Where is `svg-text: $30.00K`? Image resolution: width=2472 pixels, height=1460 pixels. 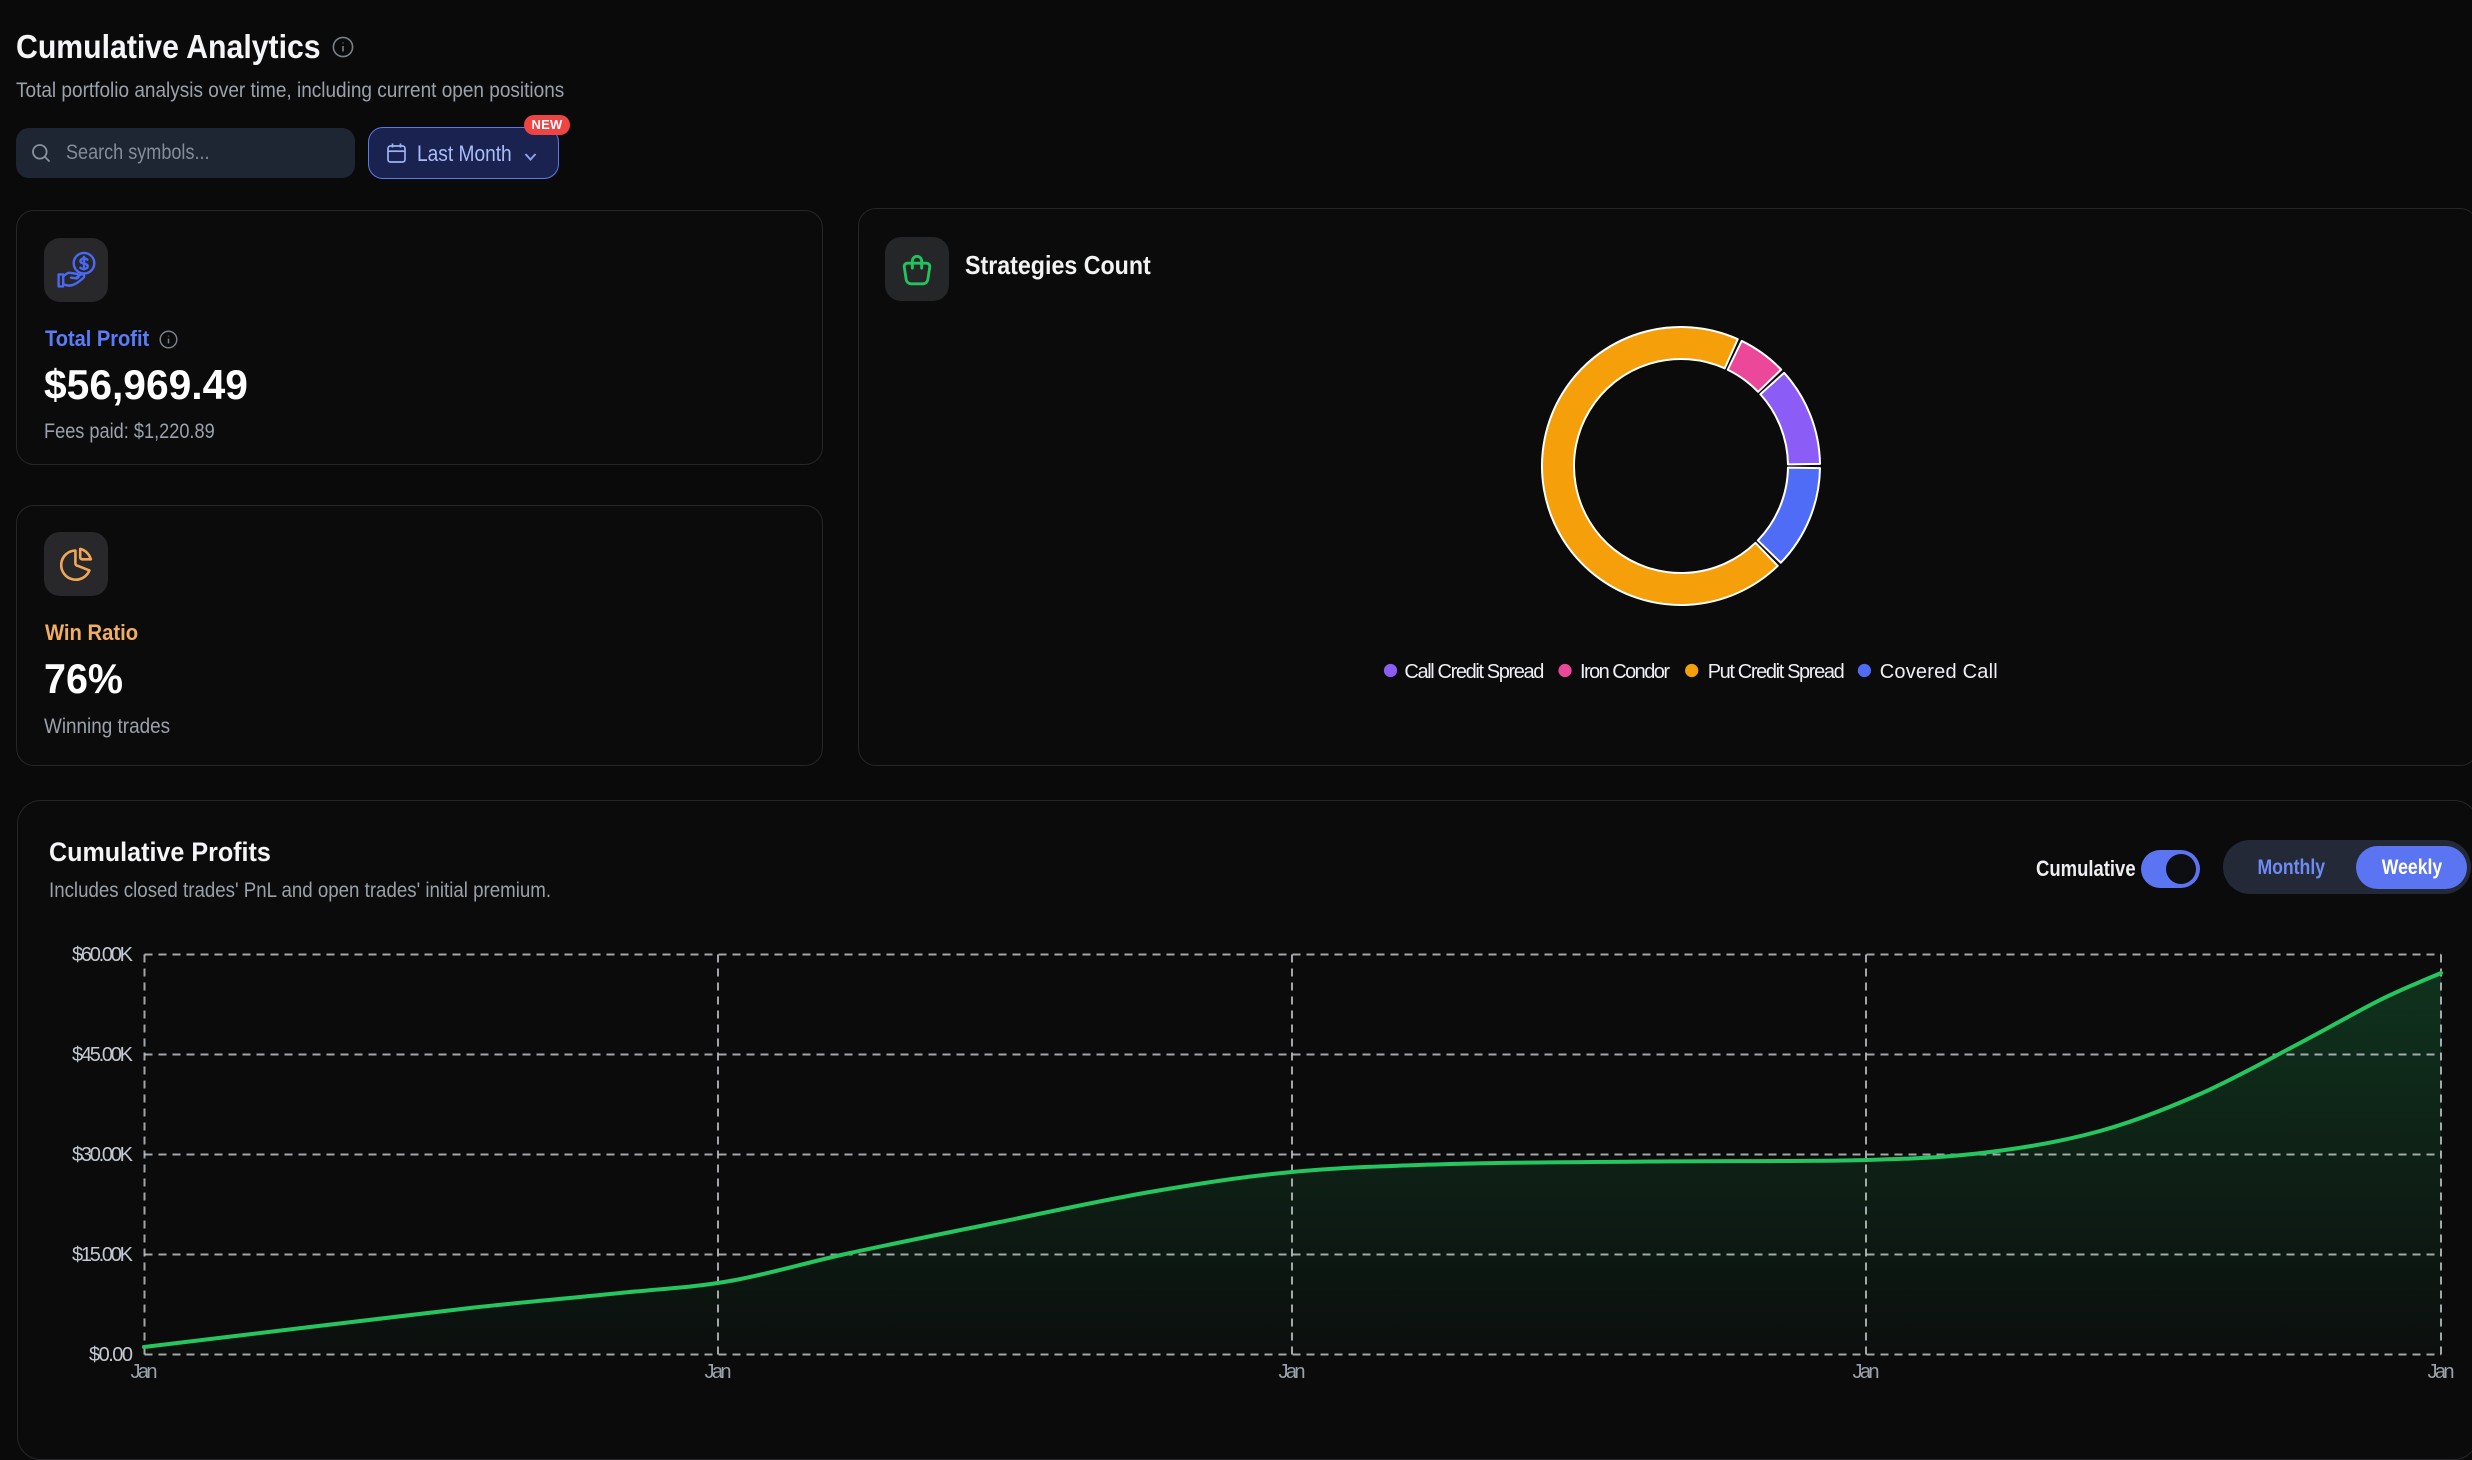
svg-text: $30.00K is located at coordinates (103, 1155).